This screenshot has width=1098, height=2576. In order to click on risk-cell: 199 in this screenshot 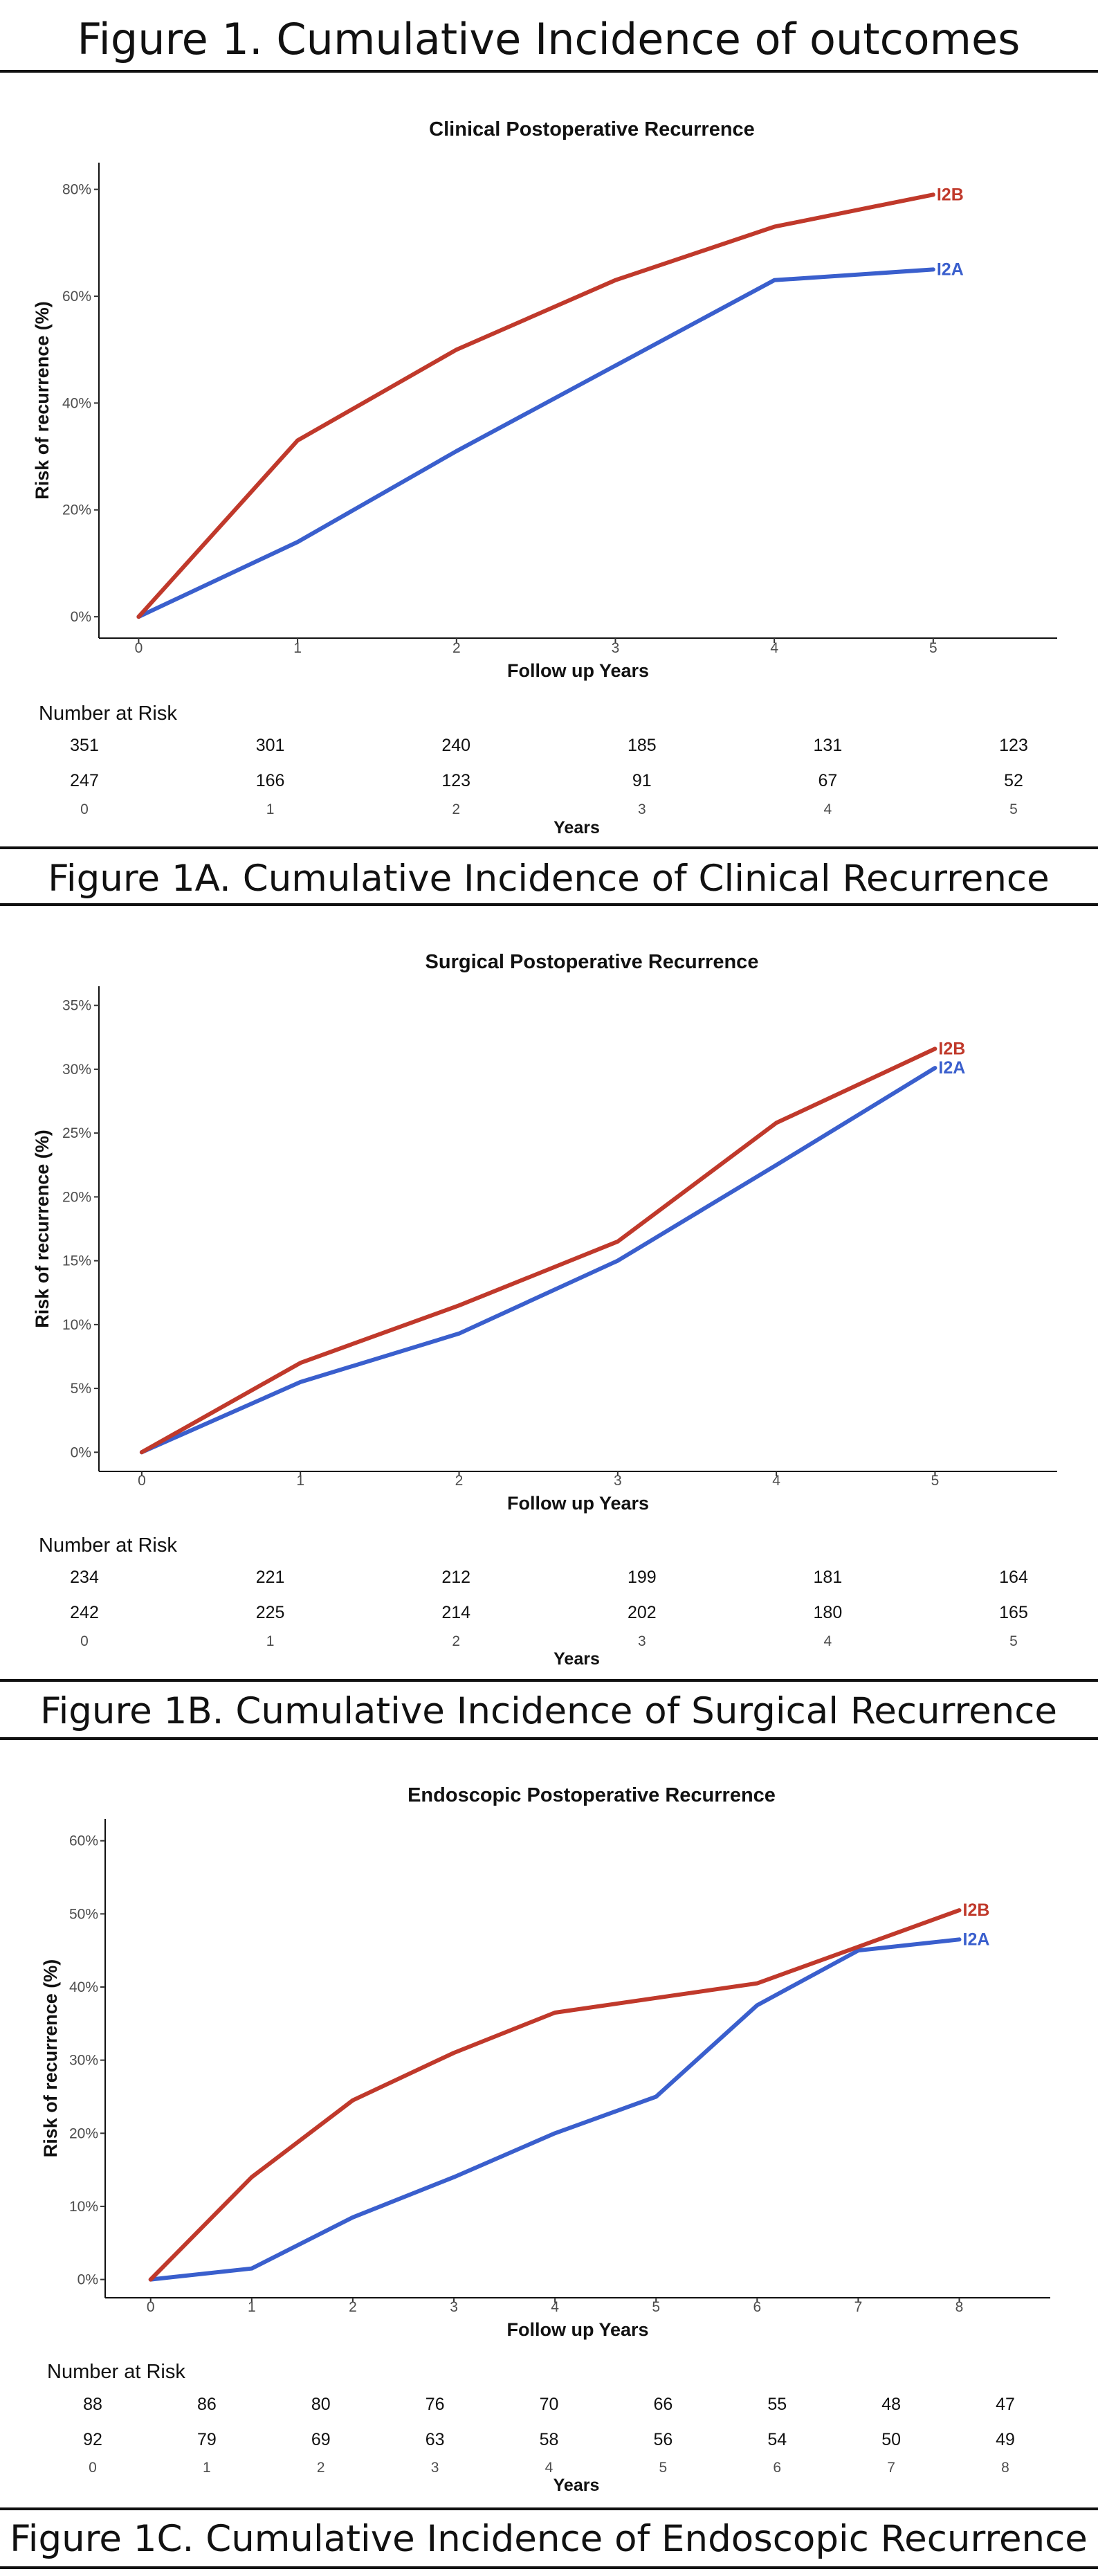, I will do `click(642, 1577)`.